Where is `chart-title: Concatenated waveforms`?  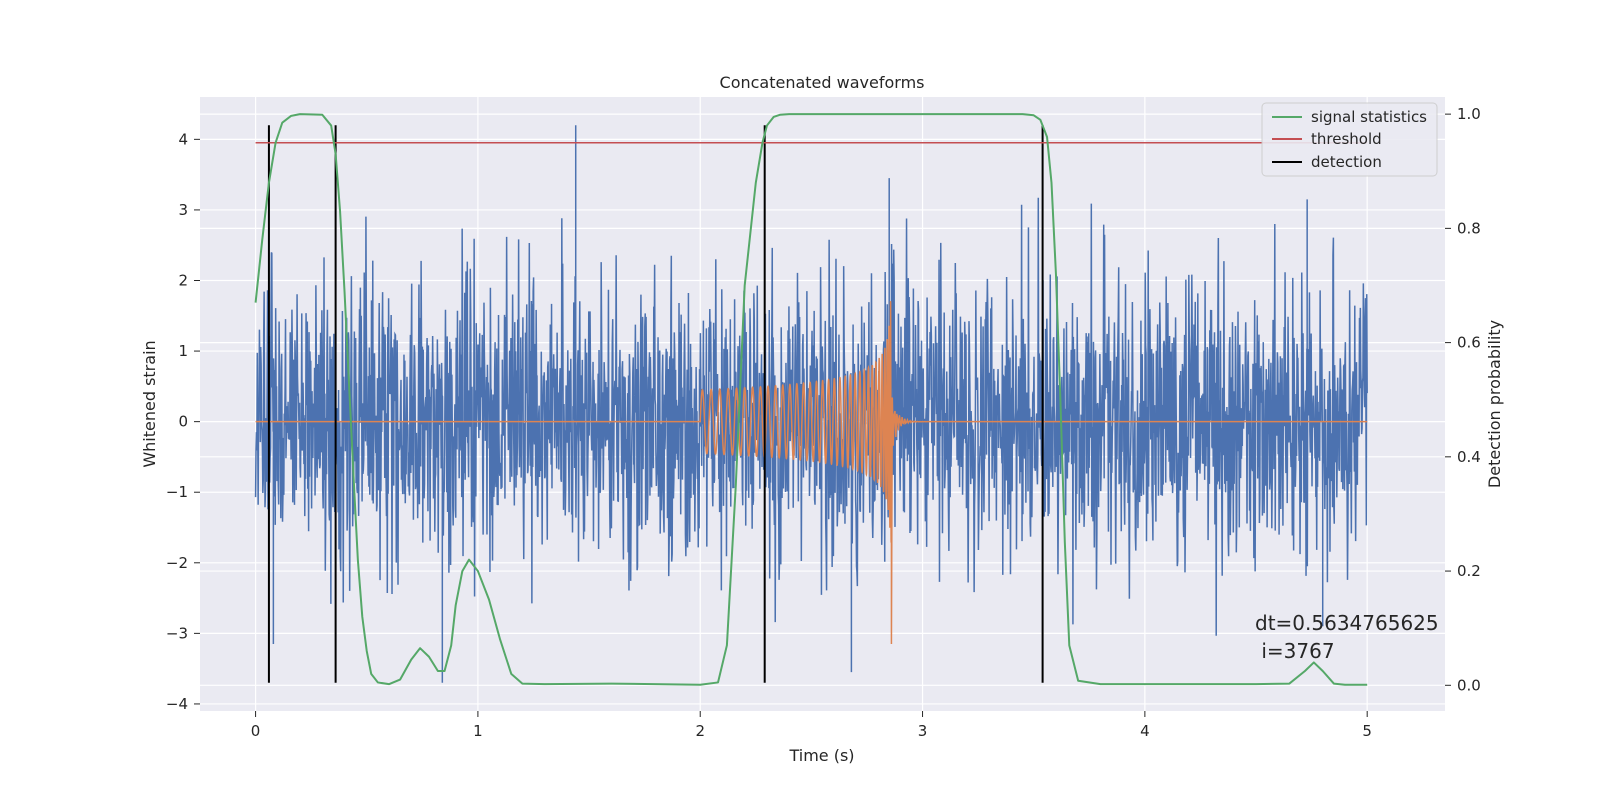
chart-title: Concatenated waveforms is located at coordinates (822, 82).